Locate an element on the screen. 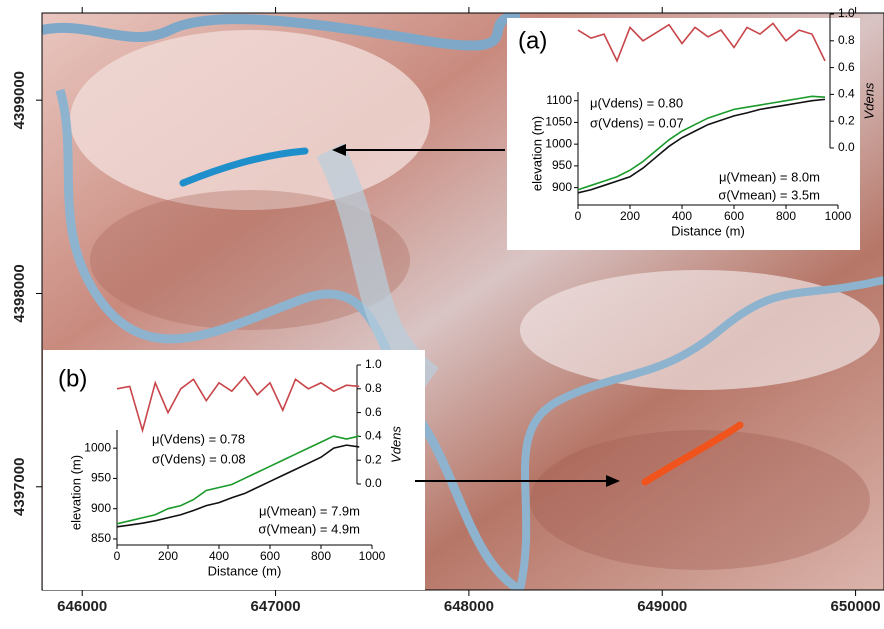 The height and width of the screenshot is (629, 884). annotation: σ(Vmean) = 3.5m is located at coordinates (769, 194).